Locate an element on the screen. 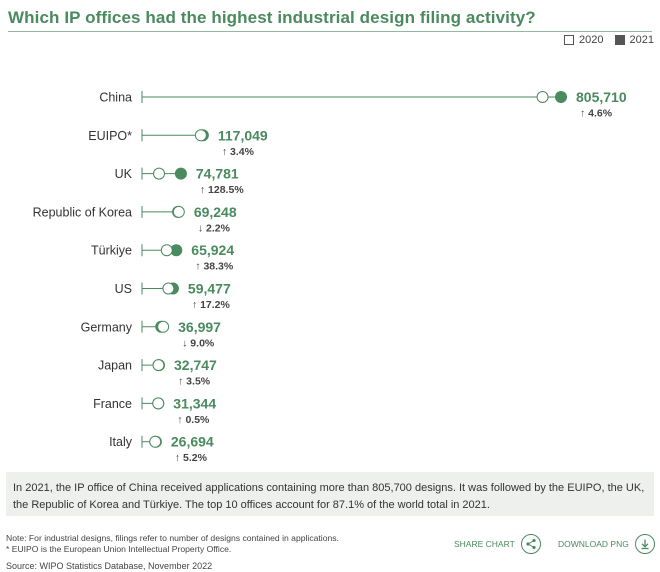  legend-swatch-2021 is located at coordinates (619, 40).